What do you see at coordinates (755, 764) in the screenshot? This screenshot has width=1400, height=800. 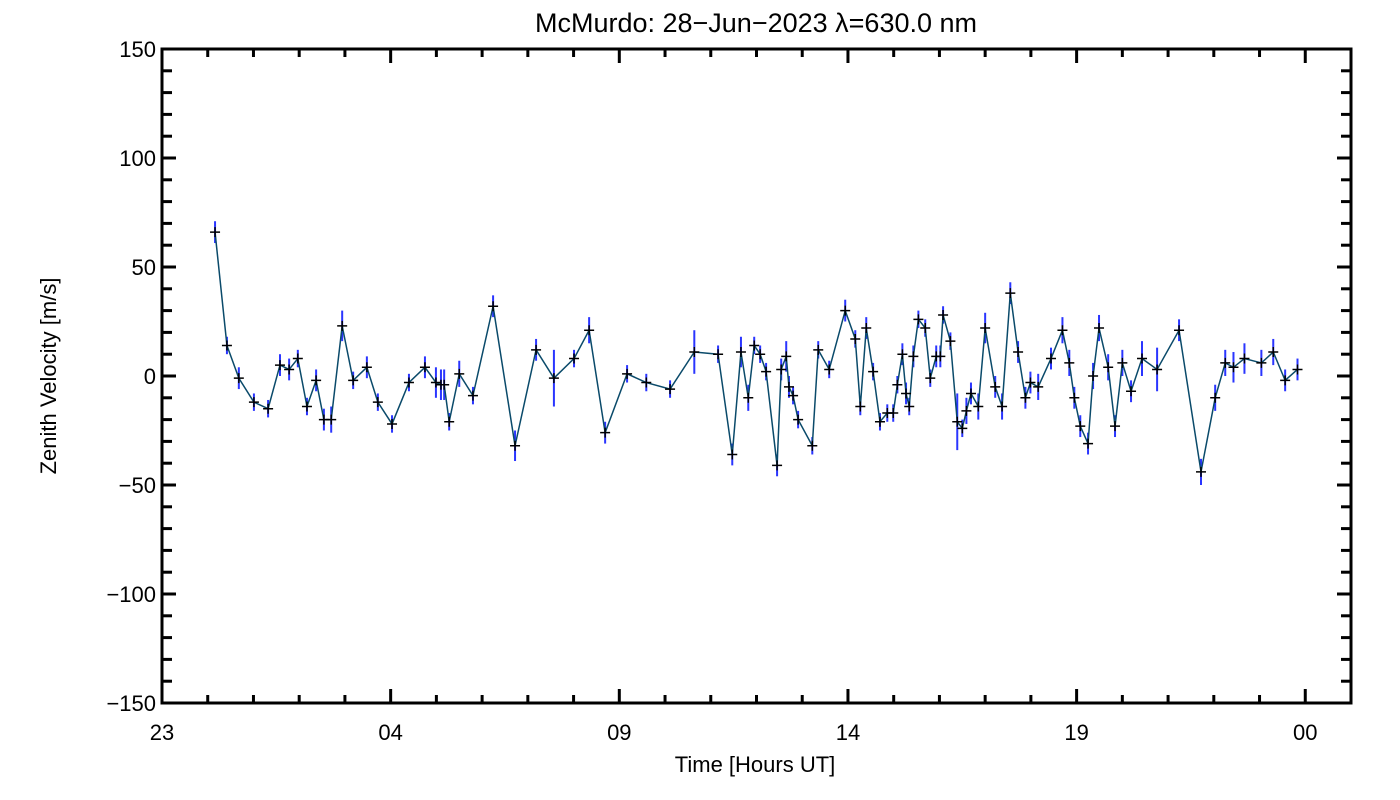 I see `x-axis-title: Time [Hours UT]` at bounding box center [755, 764].